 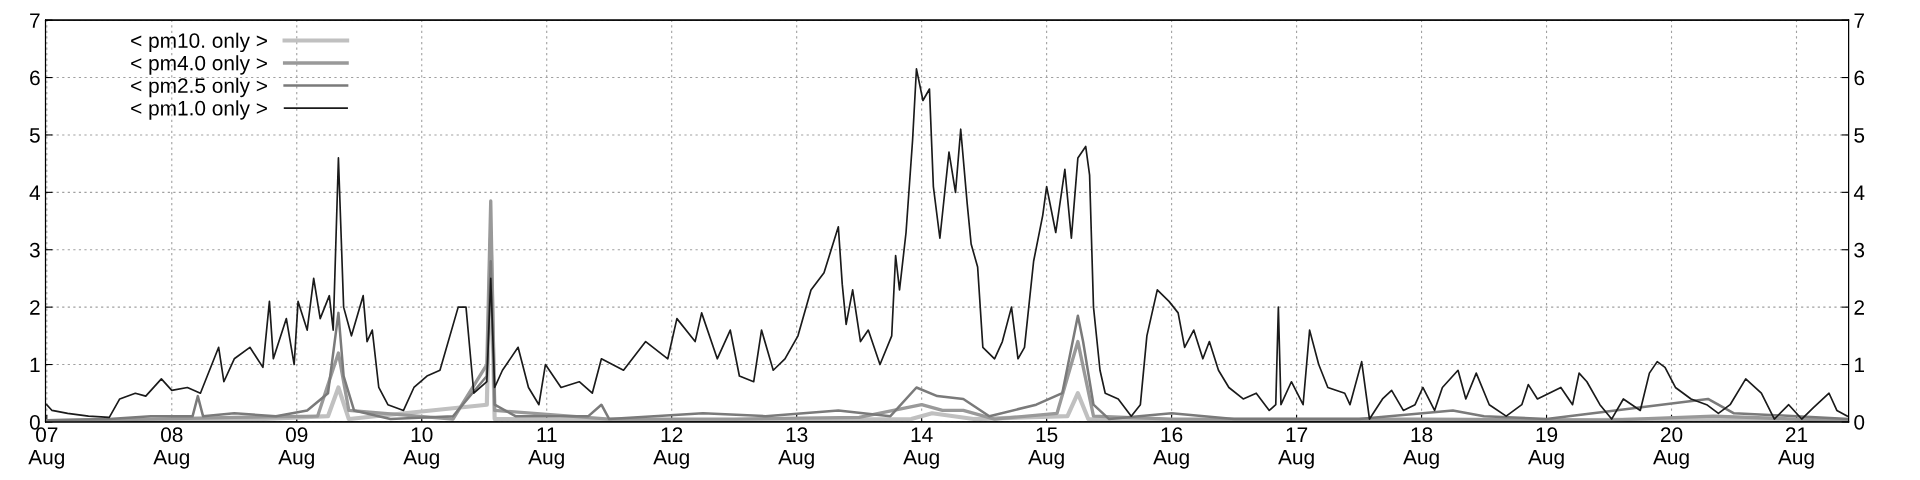 What do you see at coordinates (35, 20) in the screenshot?
I see `y-tick-label: 7` at bounding box center [35, 20].